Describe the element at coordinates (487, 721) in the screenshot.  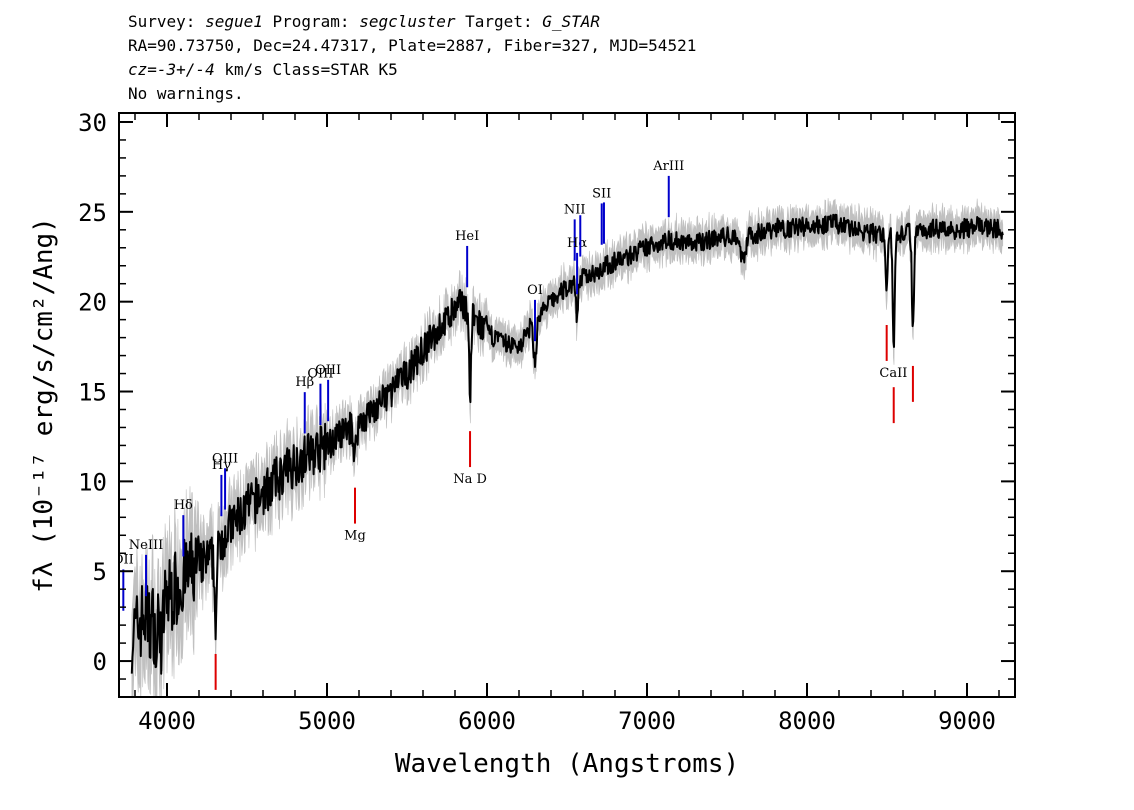
I see `x-tick-label: 6000` at that location.